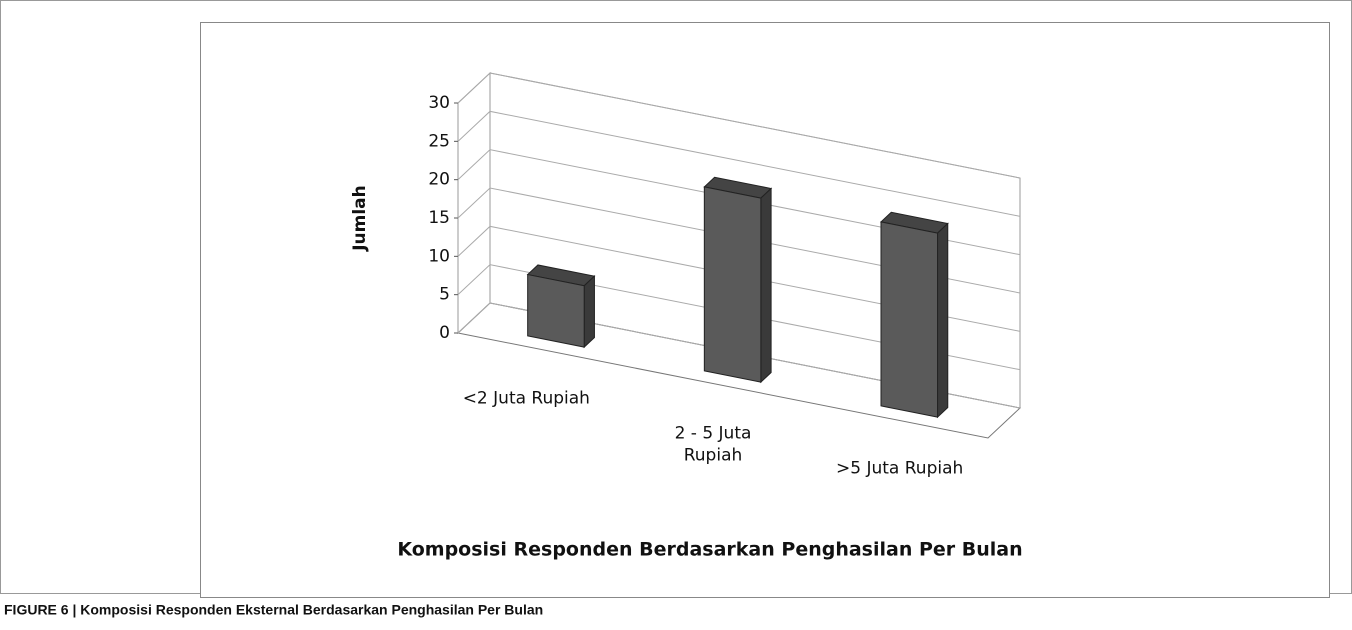  What do you see at coordinates (360, 218) in the screenshot?
I see `y-axis-label: Jumlah` at bounding box center [360, 218].